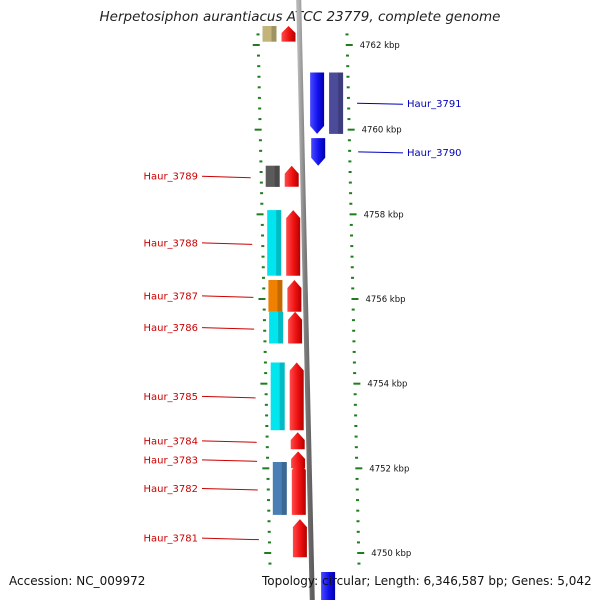  Describe the element at coordinates (380, 46) in the screenshot. I see `tick-label: 4762 kbp` at that location.